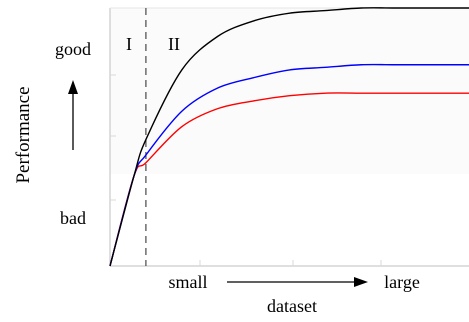 This screenshot has width=469, height=322. What do you see at coordinates (292, 306) in the screenshot?
I see `x-axis-title: dataset` at bounding box center [292, 306].